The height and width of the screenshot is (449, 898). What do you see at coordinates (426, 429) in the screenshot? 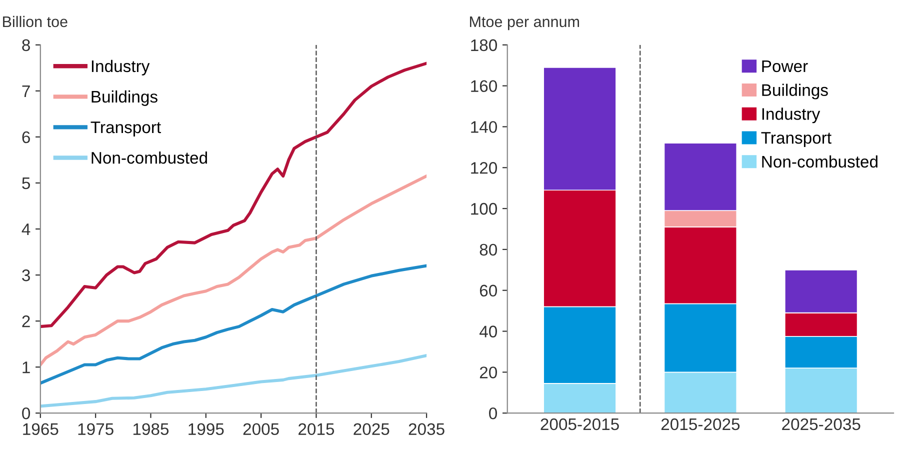
I see `x-tick-label: 2035` at bounding box center [426, 429].